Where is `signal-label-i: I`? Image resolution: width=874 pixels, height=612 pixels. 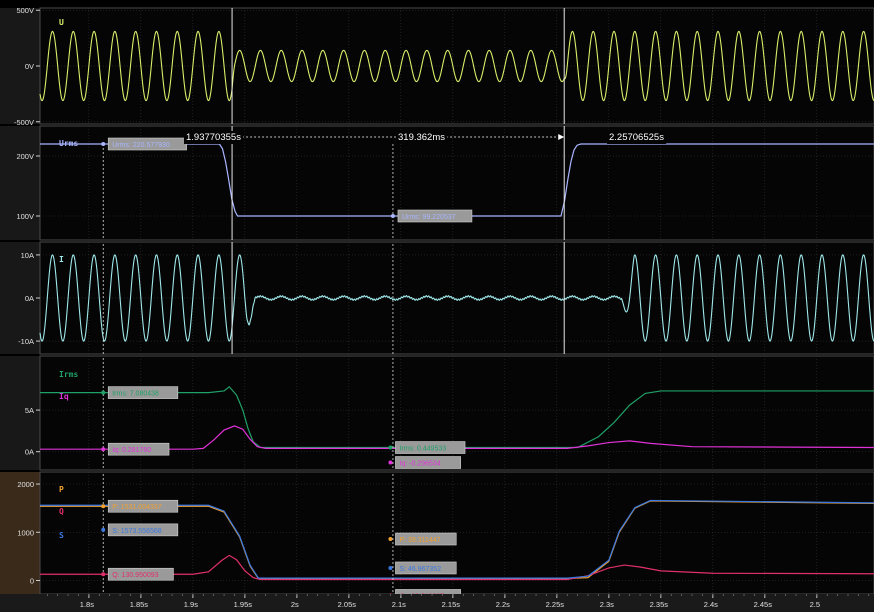 signal-label-i: I is located at coordinates (61, 259).